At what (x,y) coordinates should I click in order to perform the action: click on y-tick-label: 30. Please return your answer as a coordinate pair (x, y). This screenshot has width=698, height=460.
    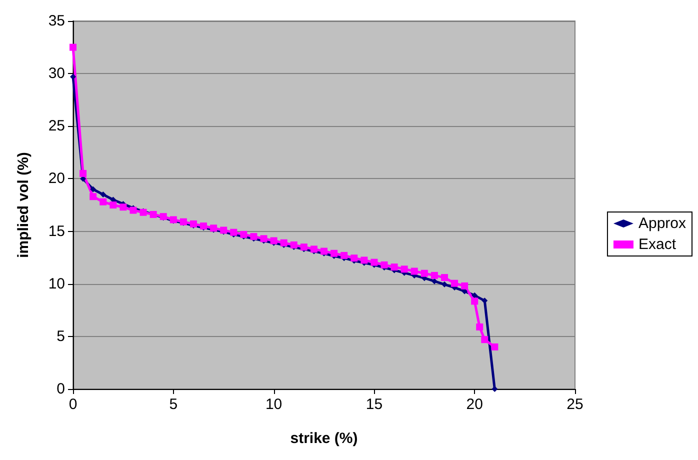
    Looking at the image, I should click on (56, 73).